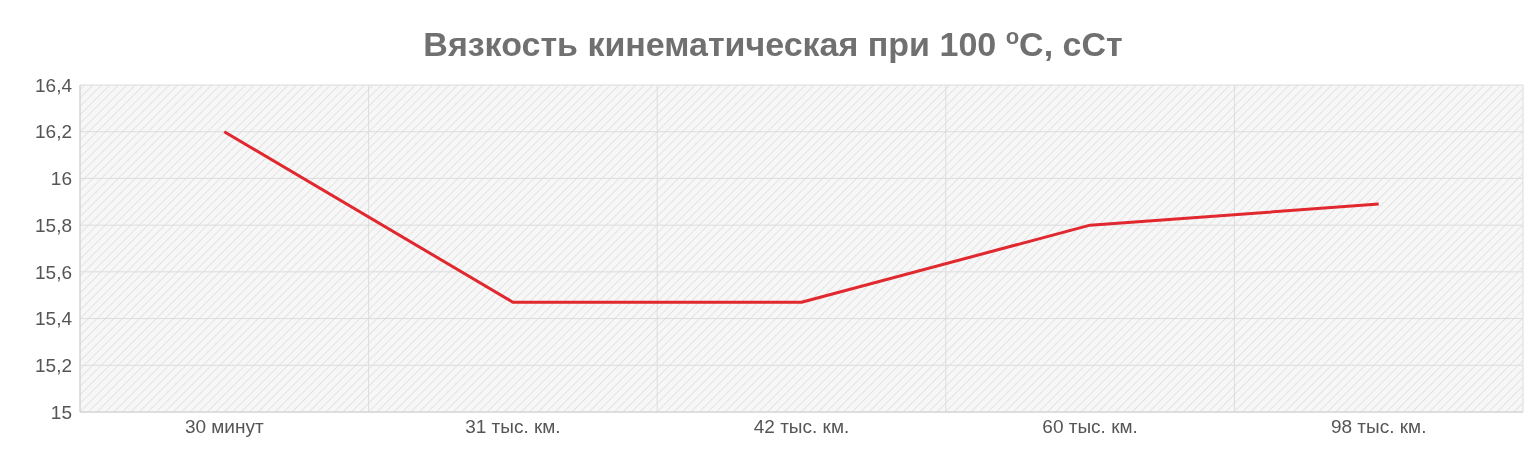  I want to click on y-tick-label: 16, so click(61, 179).